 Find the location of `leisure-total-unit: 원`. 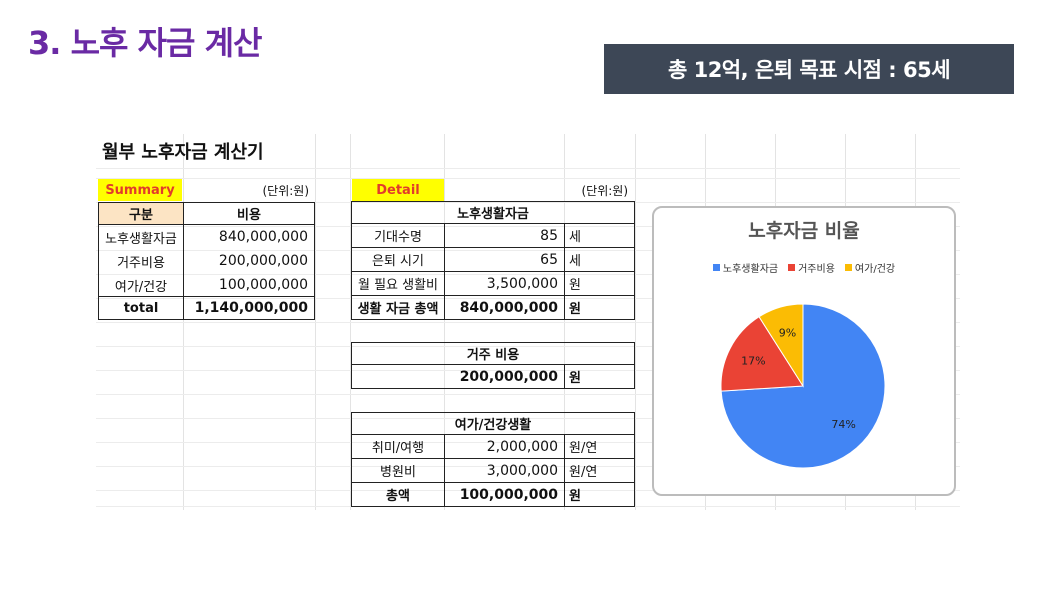

leisure-total-unit: 원 is located at coordinates (600, 495).